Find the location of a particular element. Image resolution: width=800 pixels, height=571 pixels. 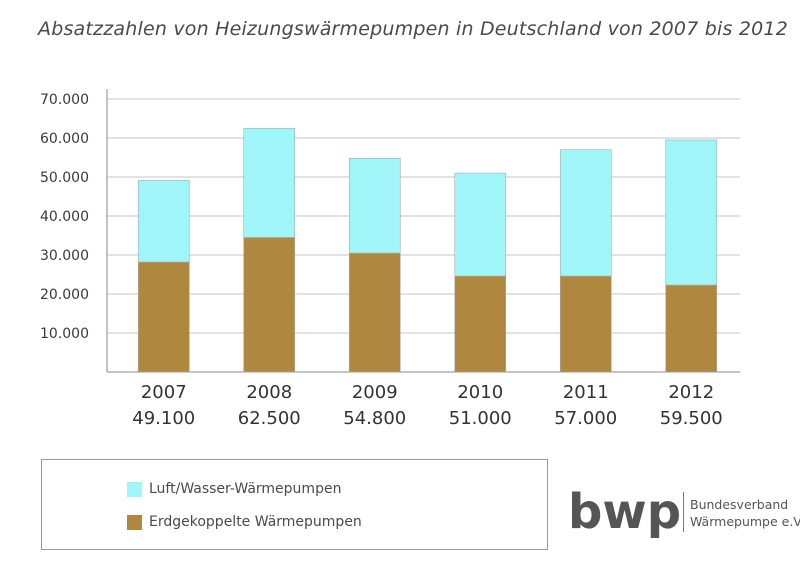

y-tick-label-5: 60.000 is located at coordinates (64, 139).